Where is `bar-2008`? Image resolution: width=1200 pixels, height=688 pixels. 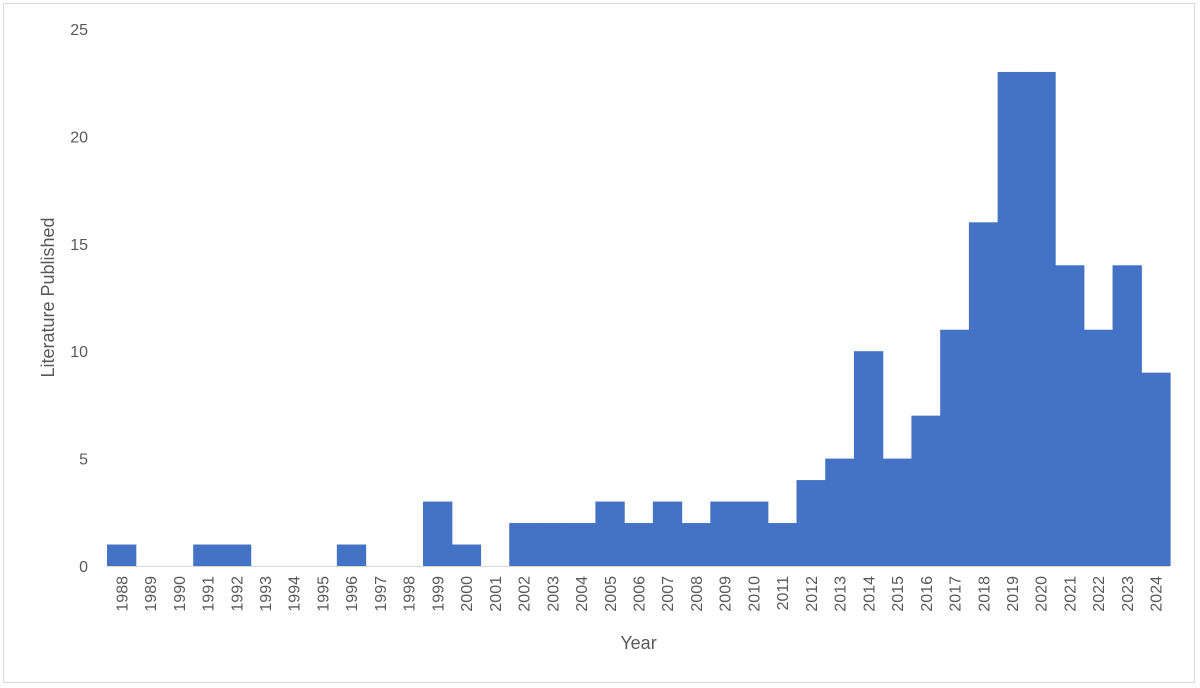
bar-2008 is located at coordinates (696, 544).